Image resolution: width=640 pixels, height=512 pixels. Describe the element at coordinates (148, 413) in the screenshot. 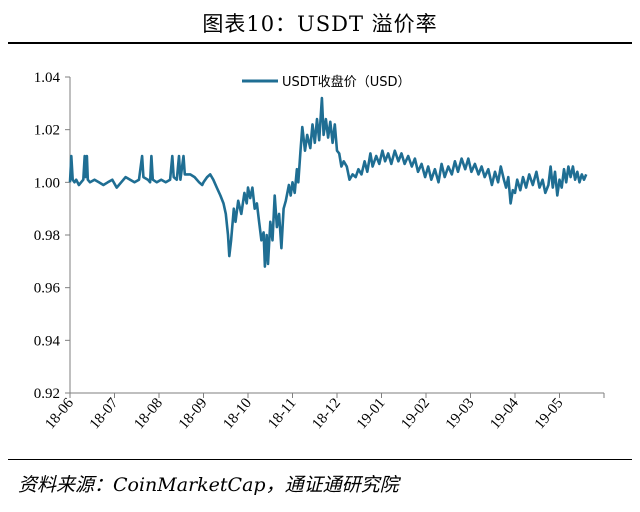

I see `x-tick-label: 18-08` at that location.